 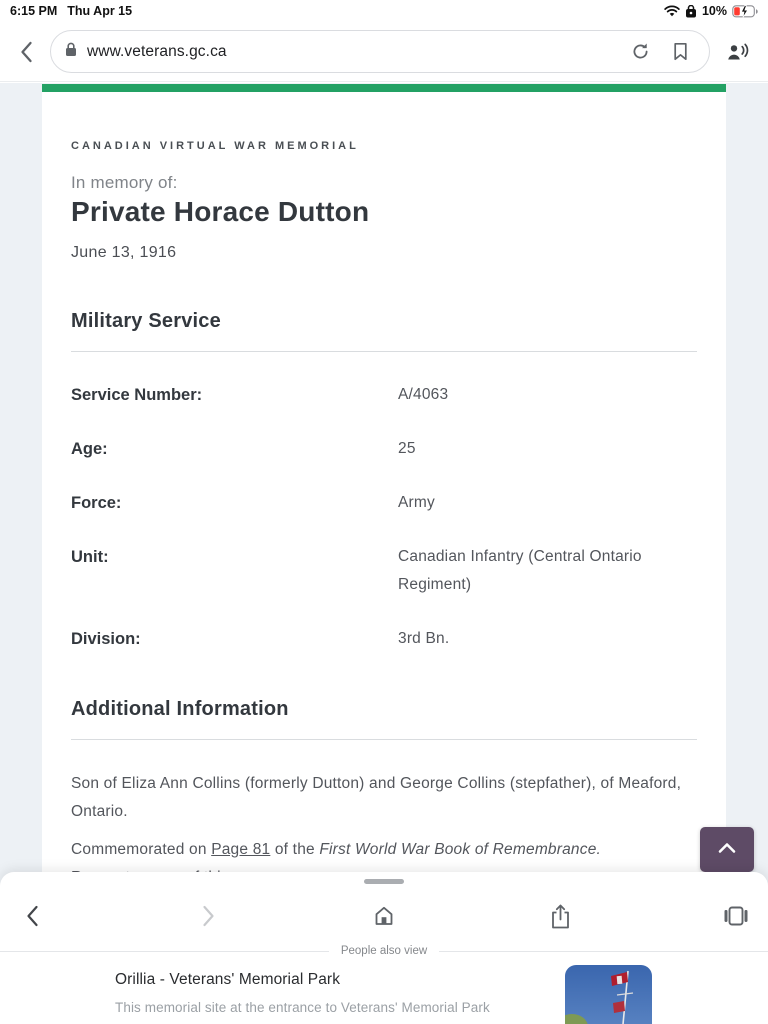 I want to click on browser-back-button, so click(x=26, y=52).